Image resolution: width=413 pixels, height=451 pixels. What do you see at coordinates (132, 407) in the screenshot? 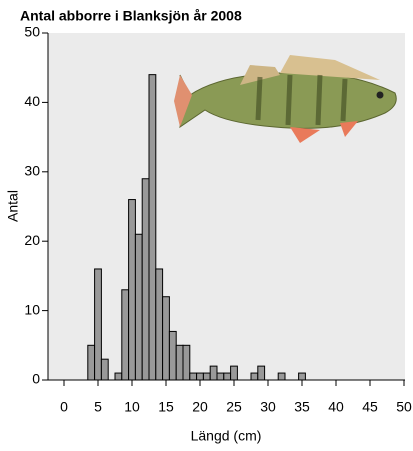
I see `x-tick-label: 10` at bounding box center [132, 407].